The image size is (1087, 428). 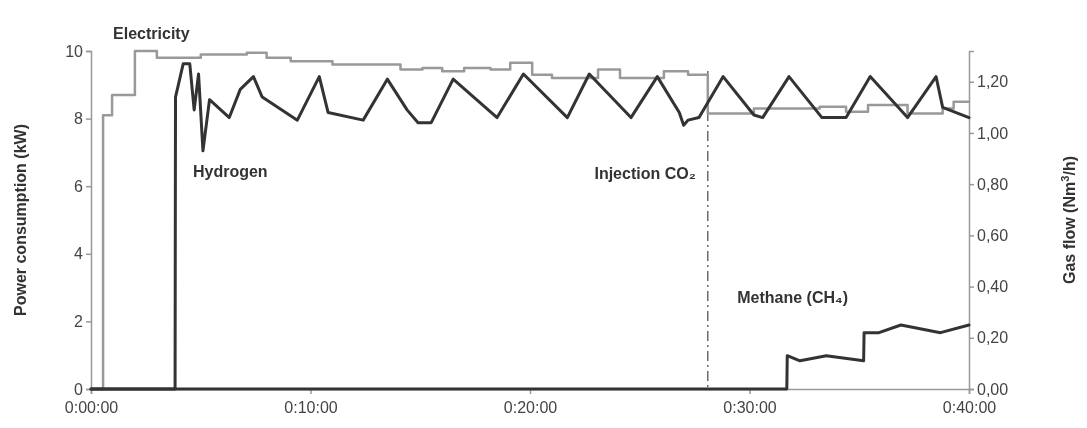 What do you see at coordinates (993, 338) in the screenshot?
I see `y2-tick-label: 0,20` at bounding box center [993, 338].